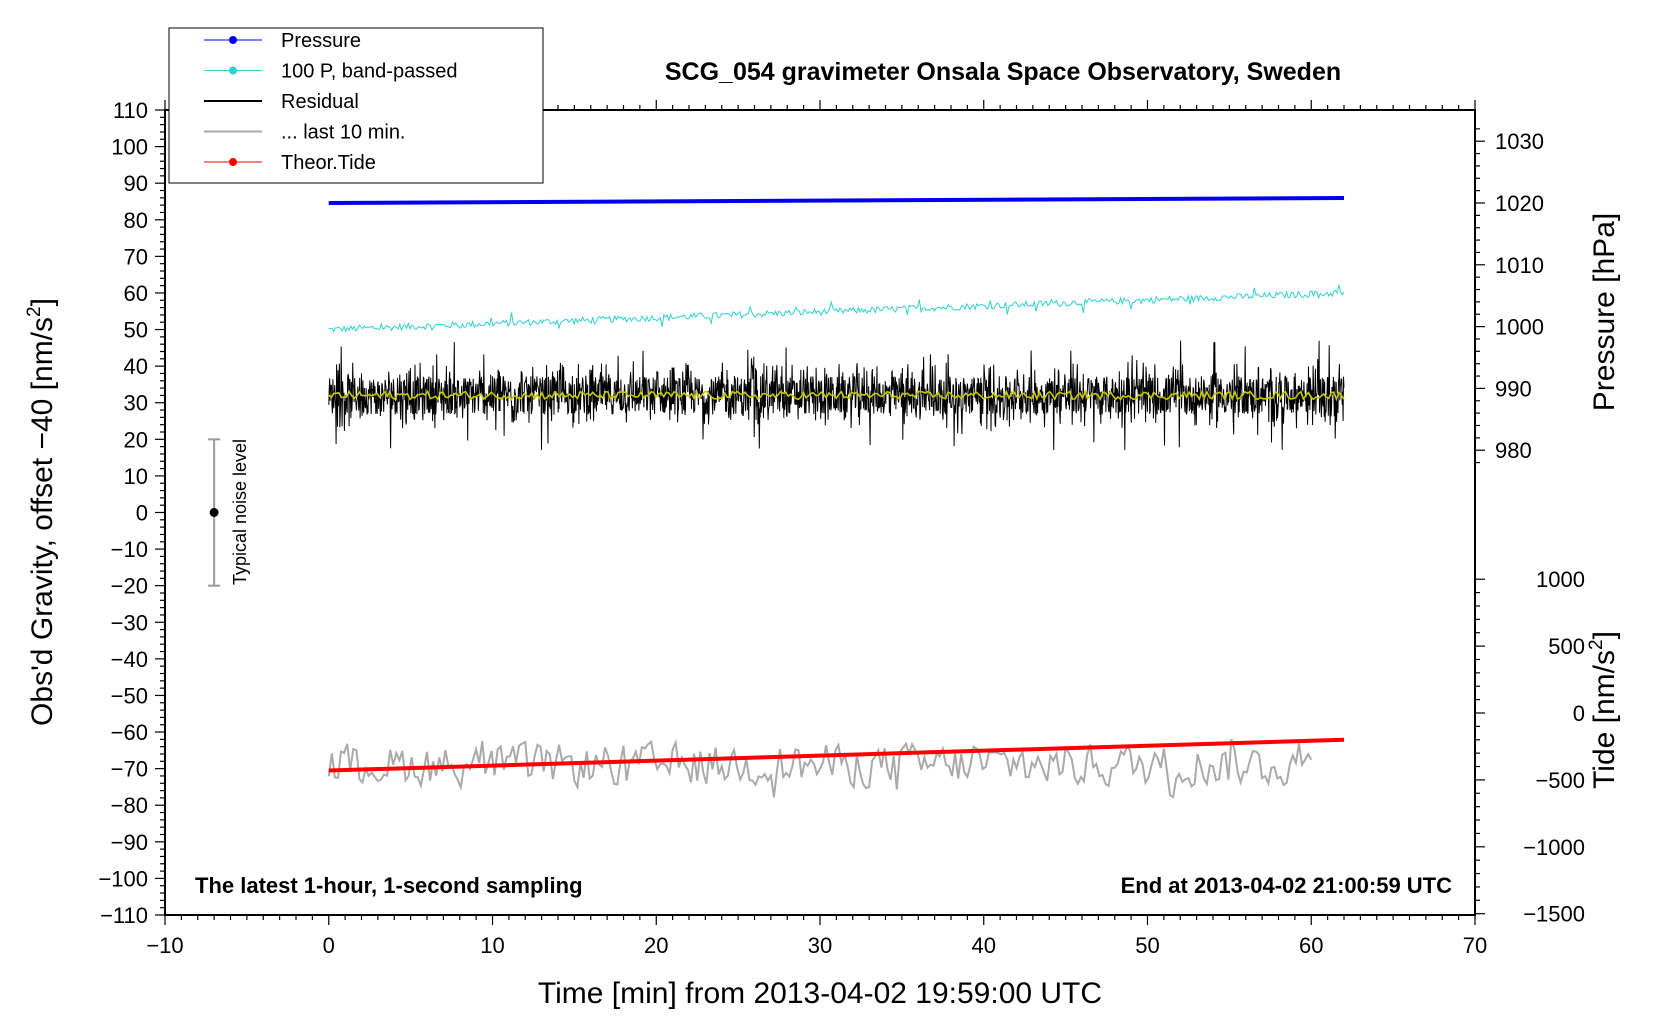 The width and height of the screenshot is (1660, 1020). I want to click on legend-label: ... last 10 min., so click(343, 133).